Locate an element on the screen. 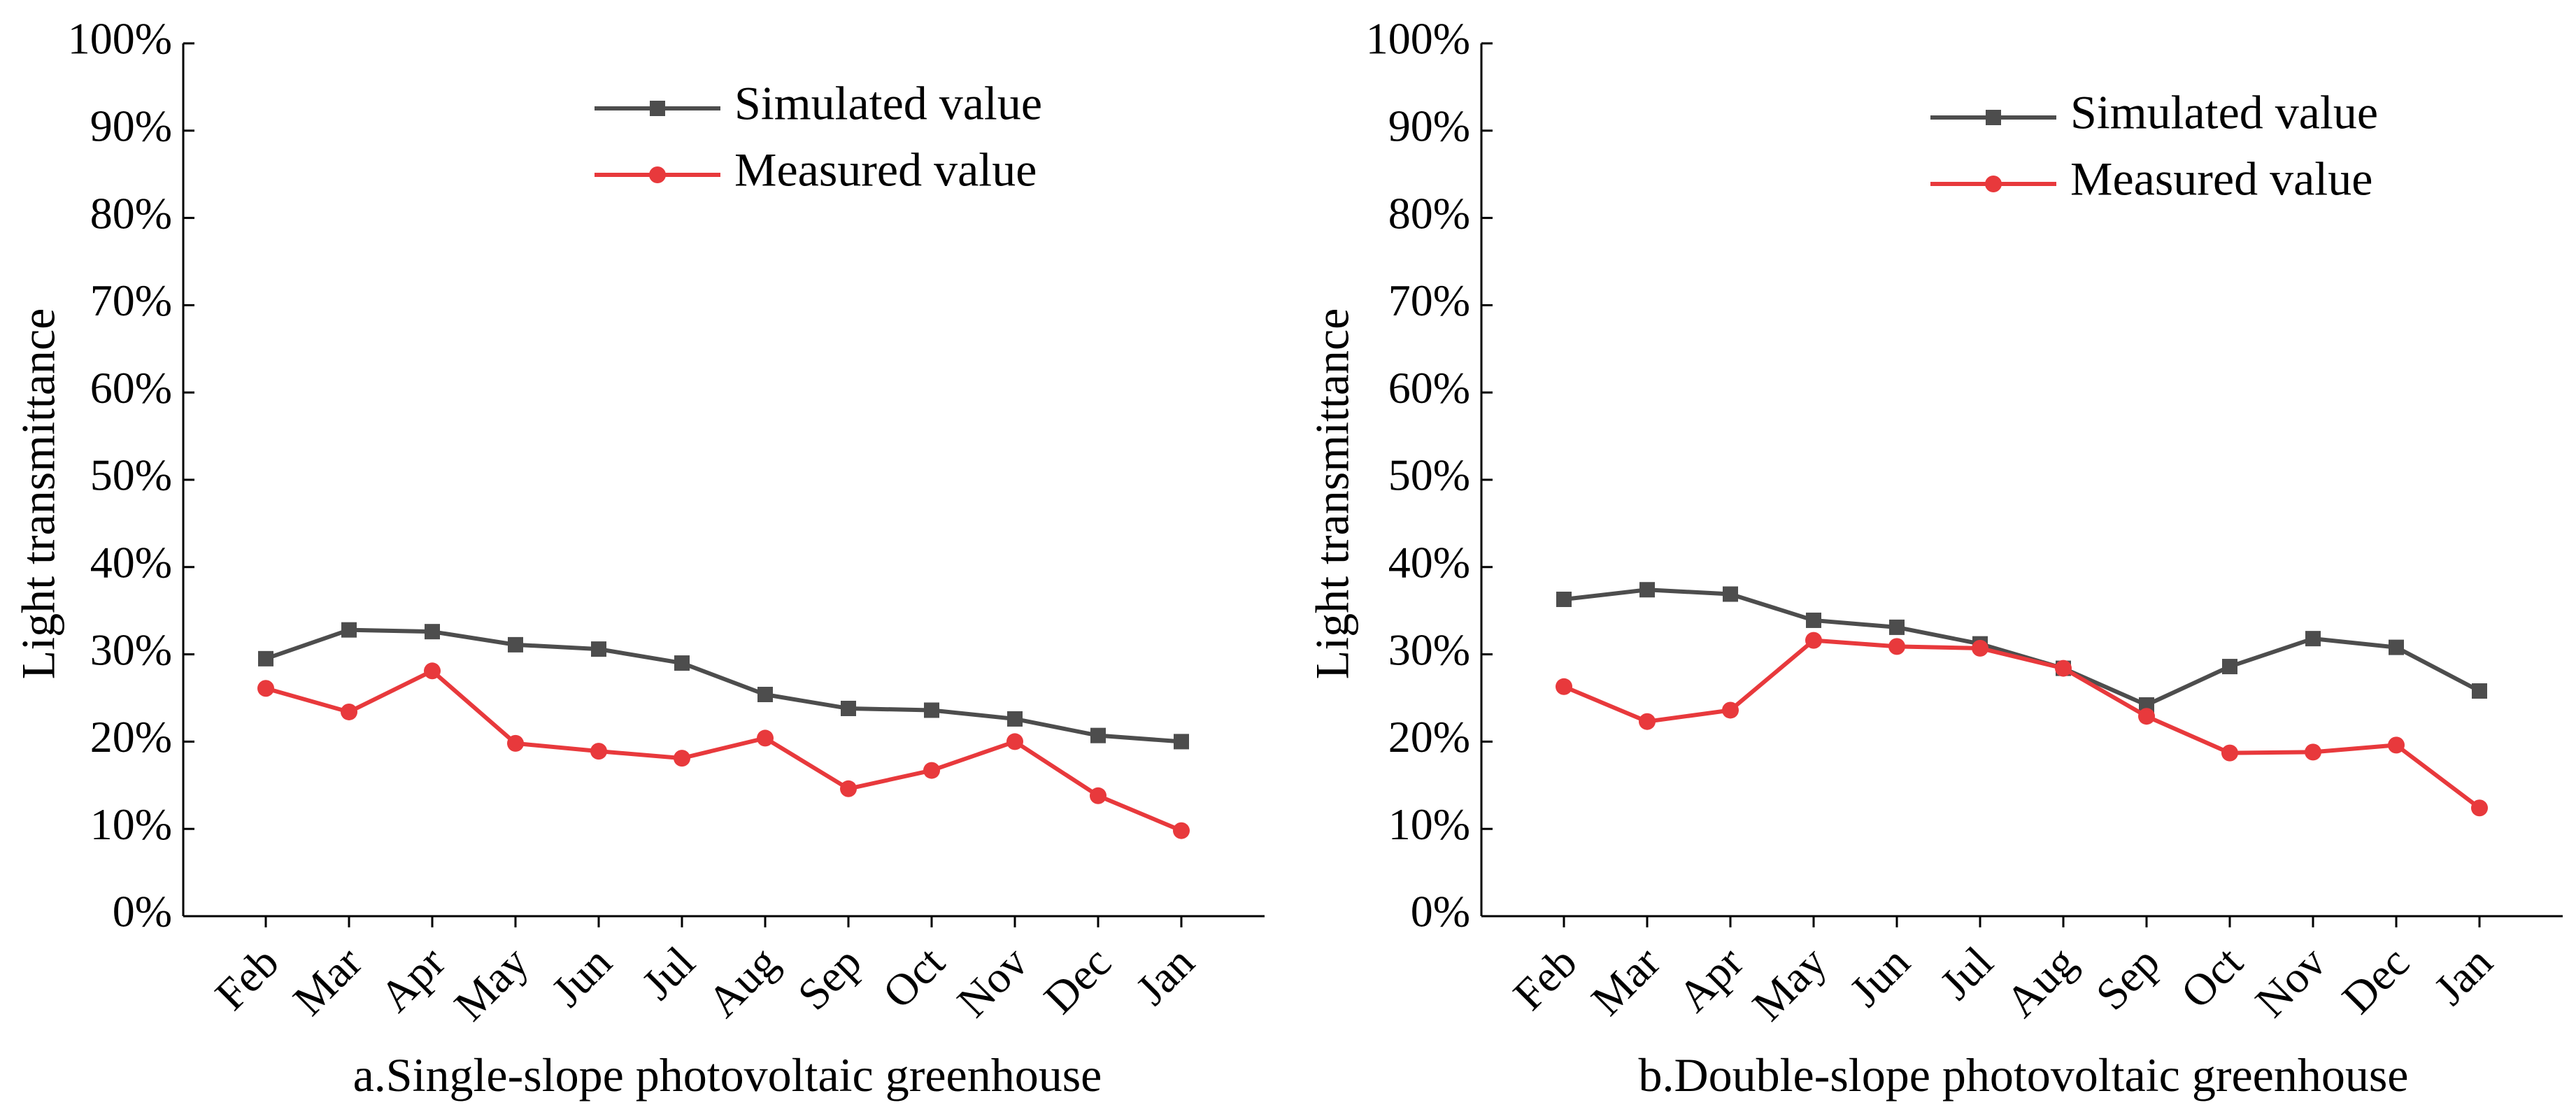  chart-a-y-tick-label: 100% is located at coordinates (120, 39).